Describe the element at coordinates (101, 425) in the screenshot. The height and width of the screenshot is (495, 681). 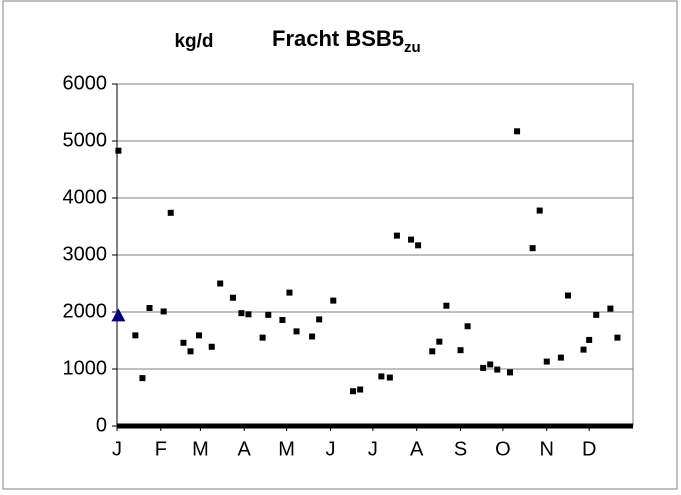
I see `y-tick-label: 0` at that location.